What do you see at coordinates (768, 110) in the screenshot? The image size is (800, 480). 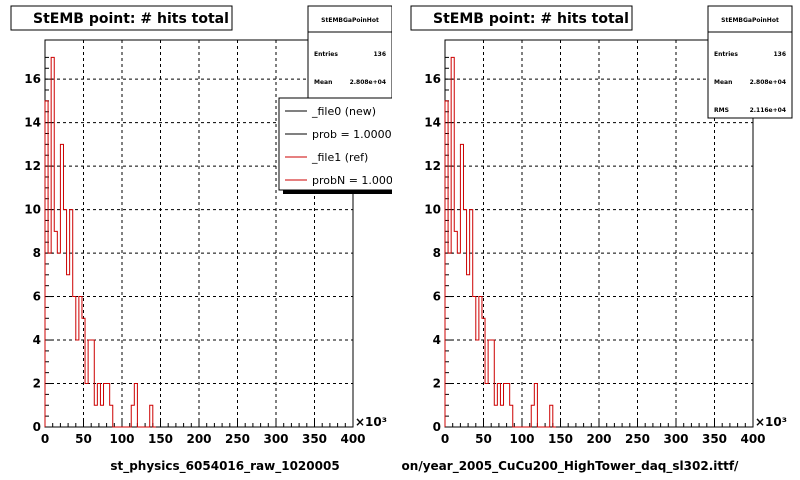 I see `stats-value-rms: 2.116e+04` at bounding box center [768, 110].